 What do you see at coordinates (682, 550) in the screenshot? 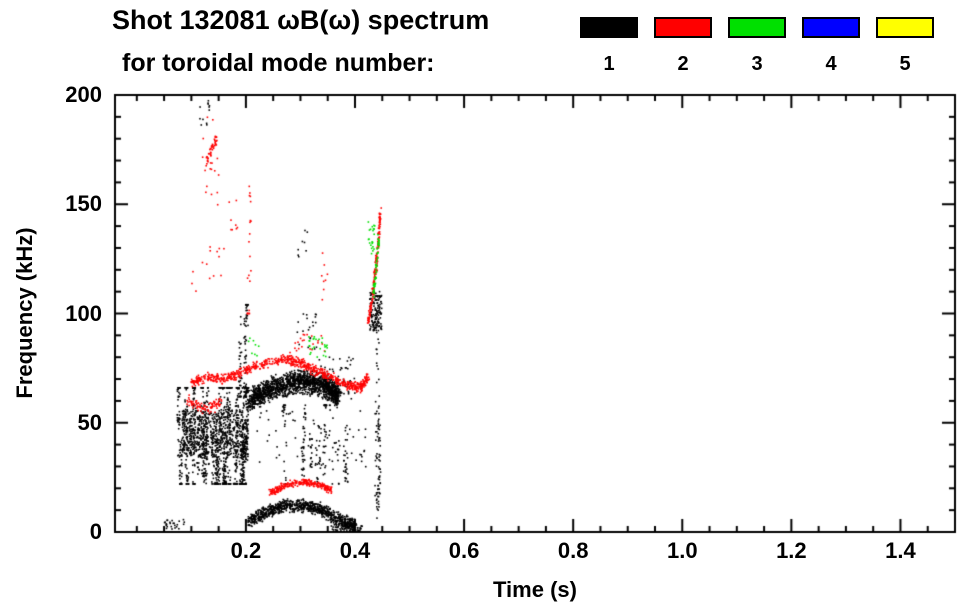
I see `x-tick-label: 1.0` at bounding box center [682, 550].